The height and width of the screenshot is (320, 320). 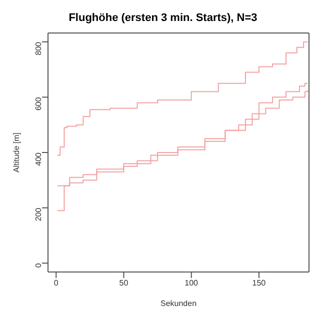 I want to click on y-tick-label: 600, so click(x=38, y=103).